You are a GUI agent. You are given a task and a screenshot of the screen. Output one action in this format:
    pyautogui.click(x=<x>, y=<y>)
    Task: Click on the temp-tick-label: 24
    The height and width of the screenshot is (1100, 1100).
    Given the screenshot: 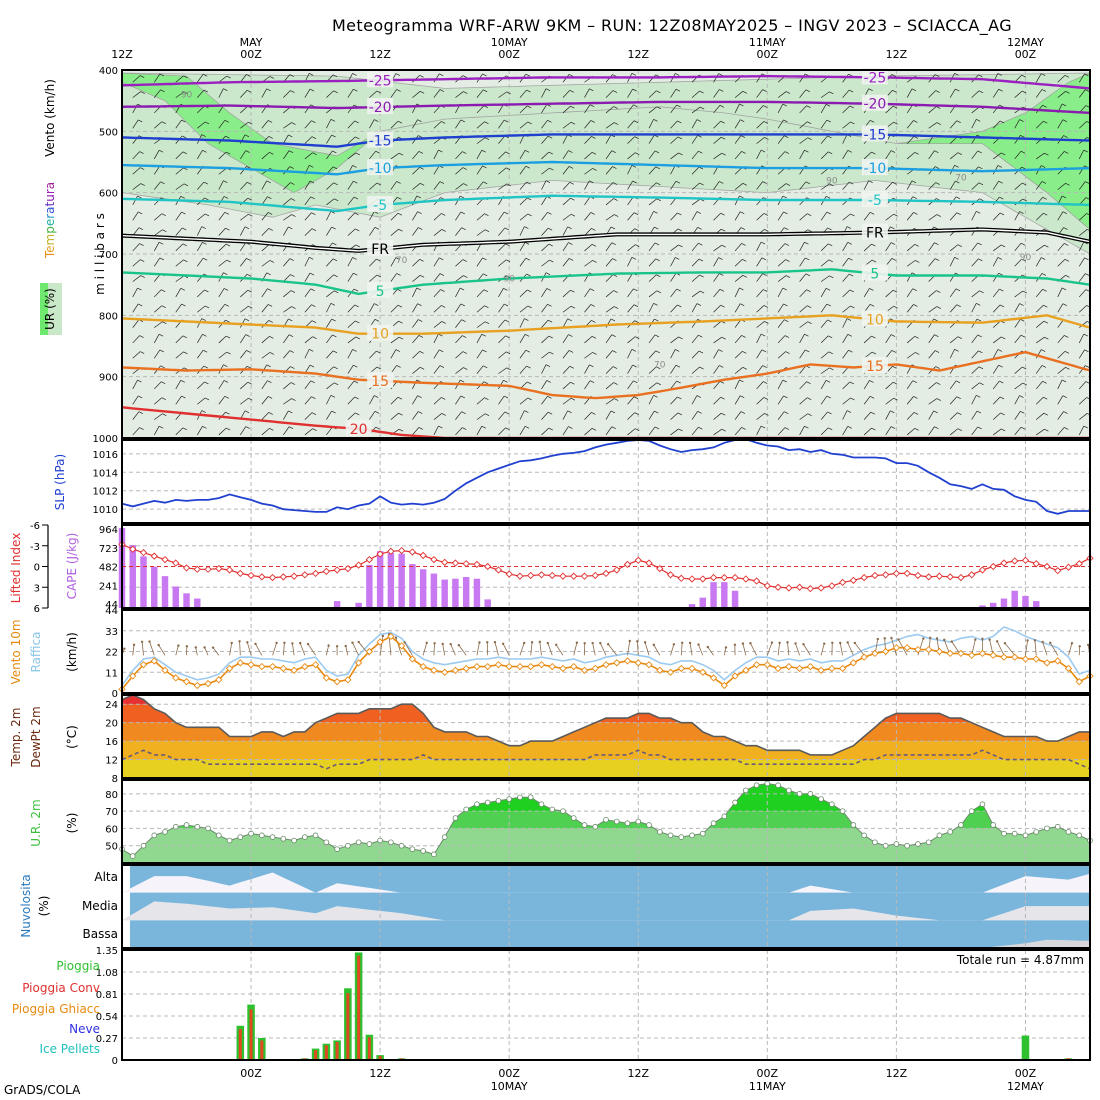 What is the action you would take?
    pyautogui.click(x=111, y=705)
    